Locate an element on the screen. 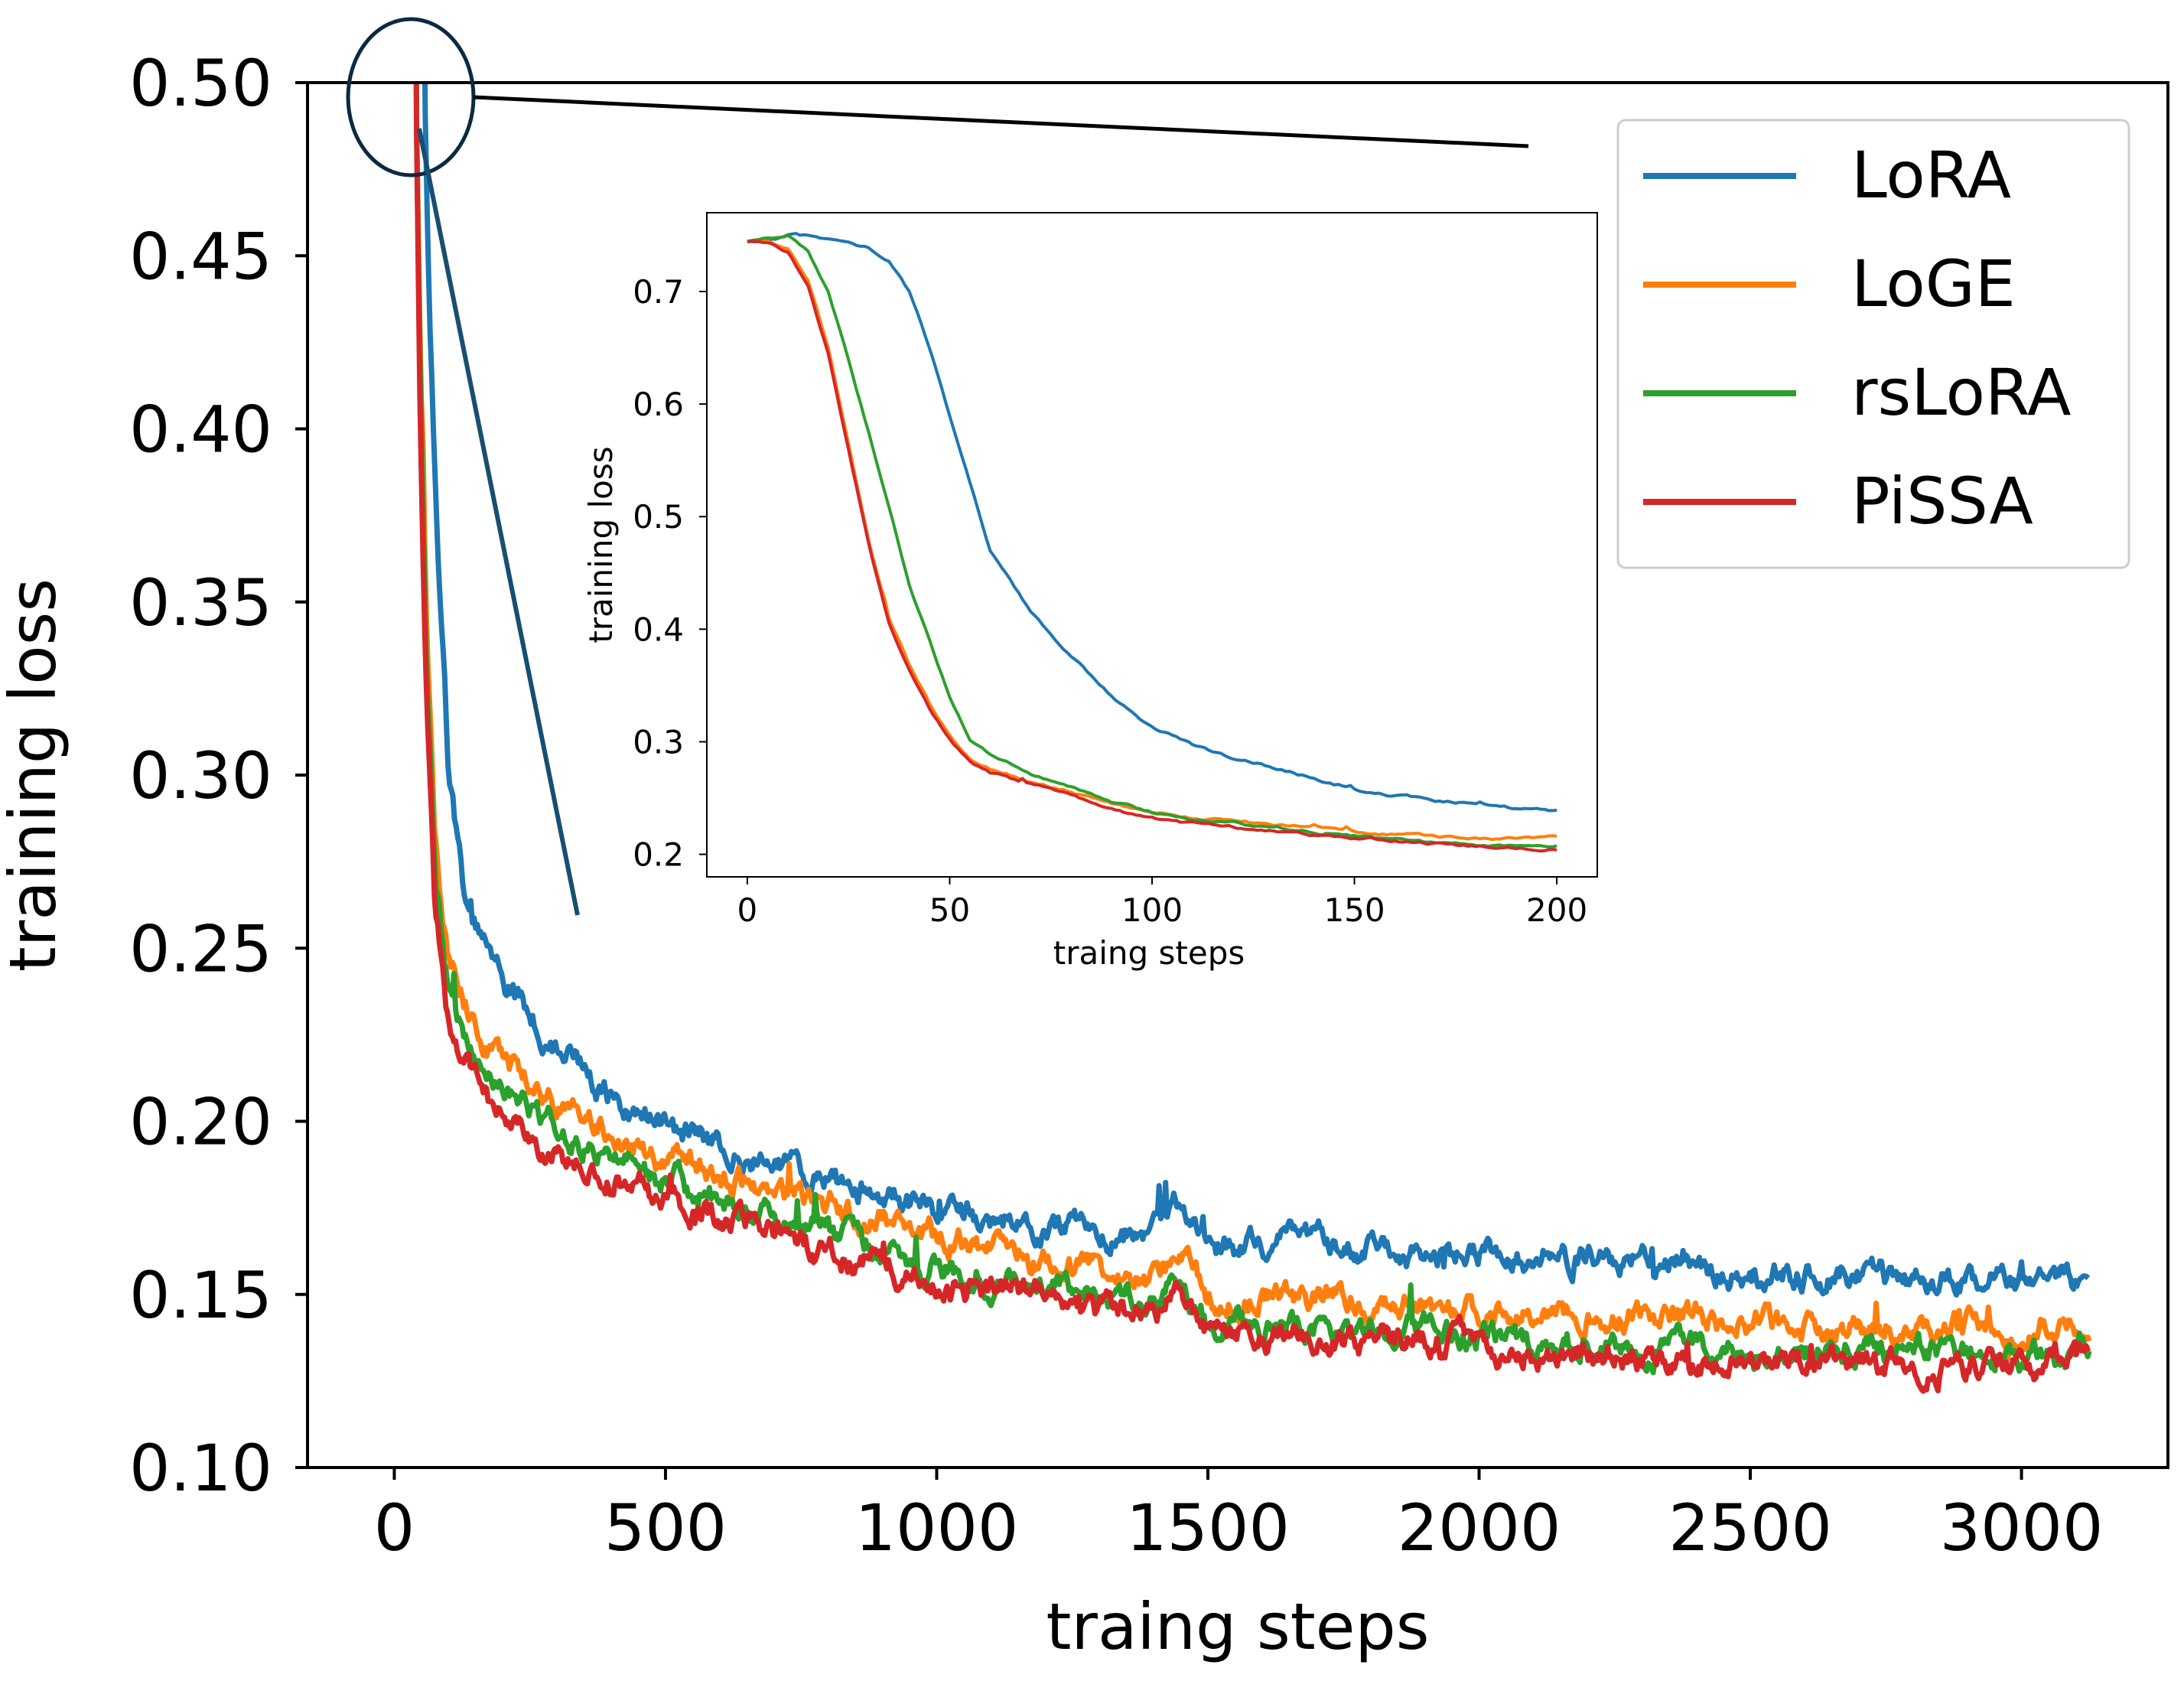  main-x-axis: 0 500 1000 1500 2000 2500 3000 is located at coordinates (1239, 1516).